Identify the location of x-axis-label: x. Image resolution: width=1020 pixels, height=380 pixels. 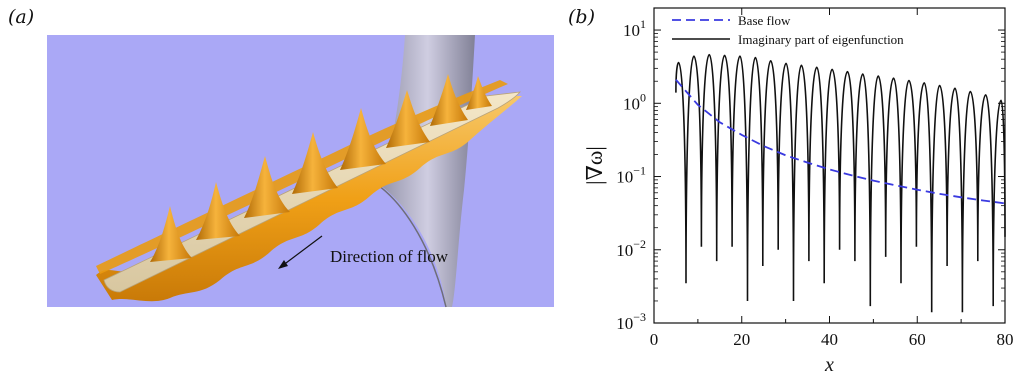
(829, 365).